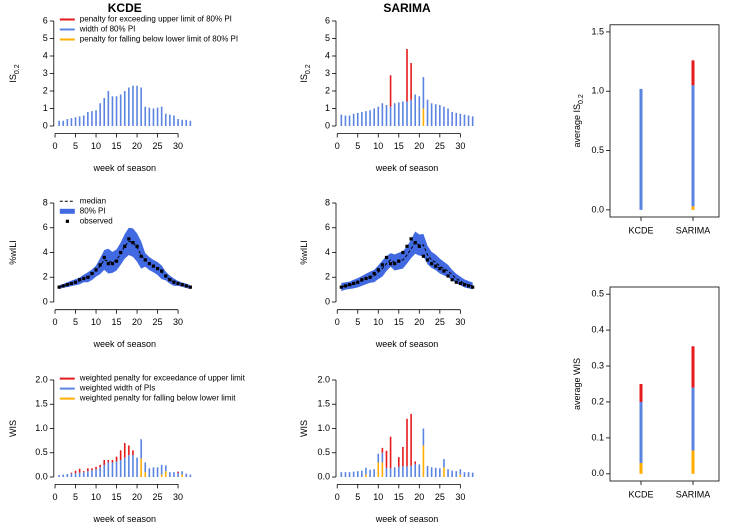  What do you see at coordinates (597, 473) in the screenshot?
I see `y-tick-label: 0.0` at bounding box center [597, 473].